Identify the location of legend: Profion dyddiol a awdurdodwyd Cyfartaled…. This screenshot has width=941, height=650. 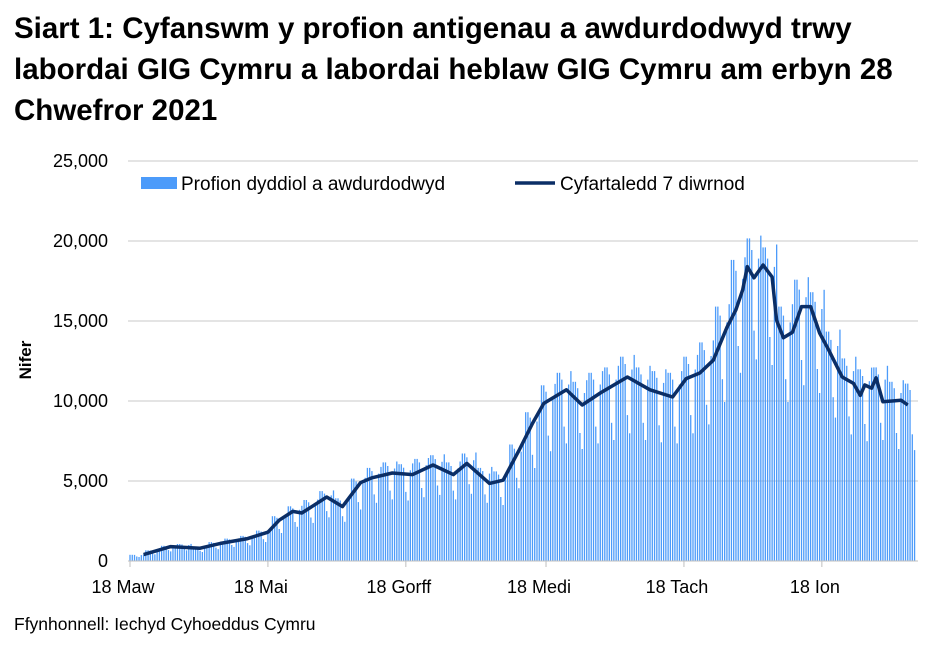
(443, 184).